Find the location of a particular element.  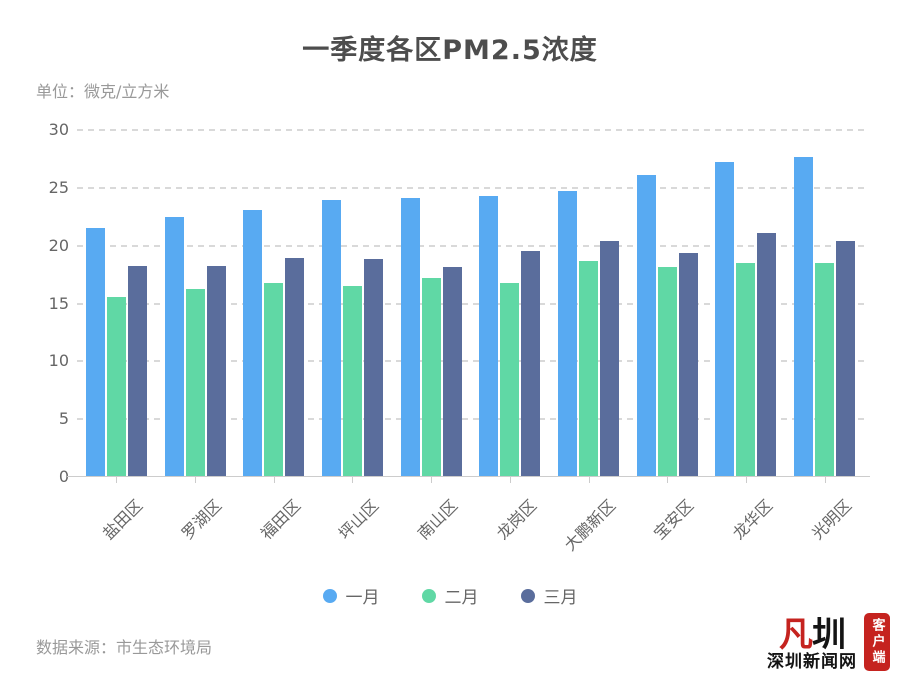

x-axis-line is located at coordinates (468, 476).